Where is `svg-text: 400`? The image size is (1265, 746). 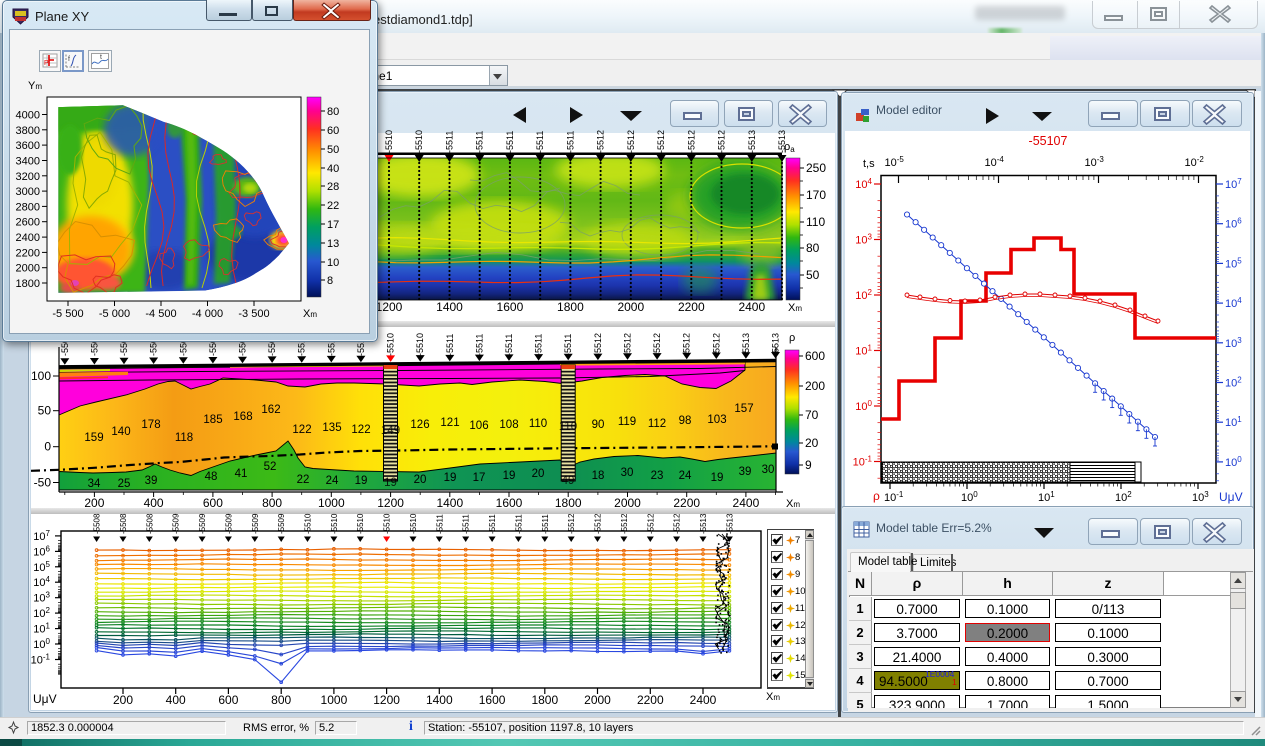
svg-text: 400 is located at coordinates (154, 503).